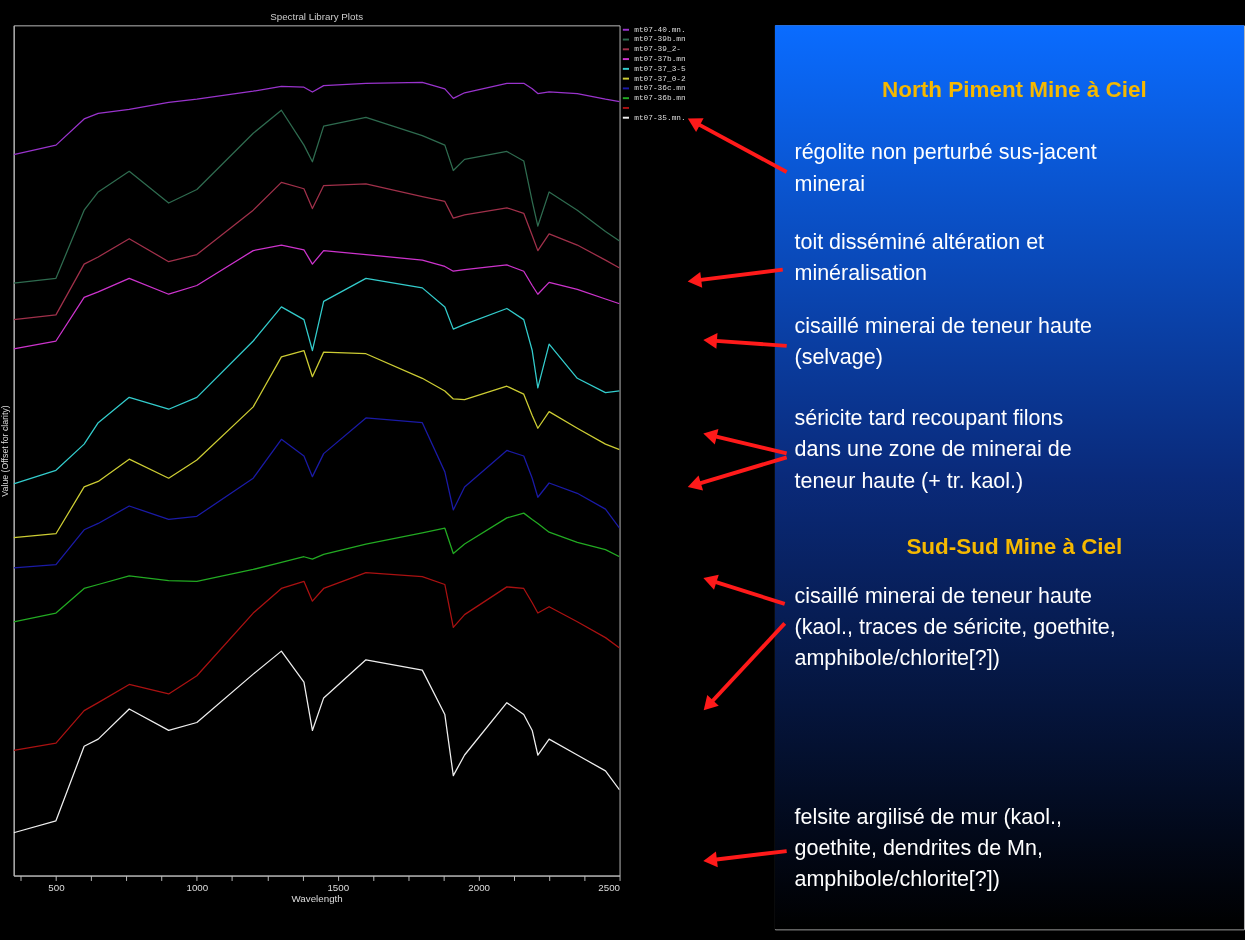  What do you see at coordinates (5, 451) in the screenshot?
I see `y-axis-title: Value (Offset for clarity)` at bounding box center [5, 451].